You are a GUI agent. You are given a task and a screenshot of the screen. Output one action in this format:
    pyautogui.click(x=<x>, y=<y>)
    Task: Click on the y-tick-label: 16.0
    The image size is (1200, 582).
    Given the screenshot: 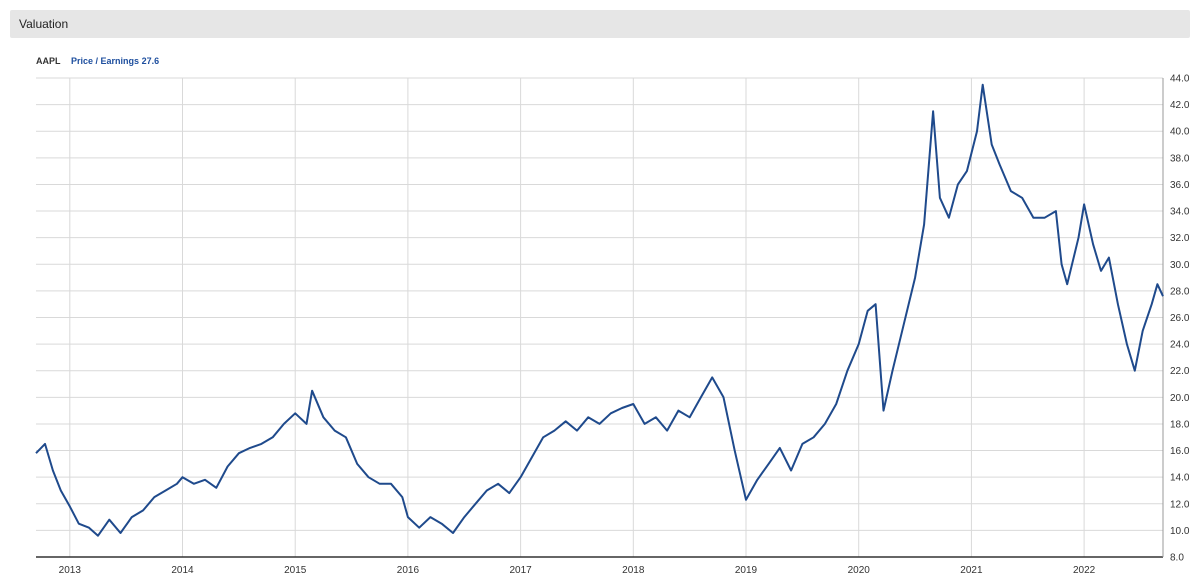 What is the action you would take?
    pyautogui.click(x=1180, y=451)
    